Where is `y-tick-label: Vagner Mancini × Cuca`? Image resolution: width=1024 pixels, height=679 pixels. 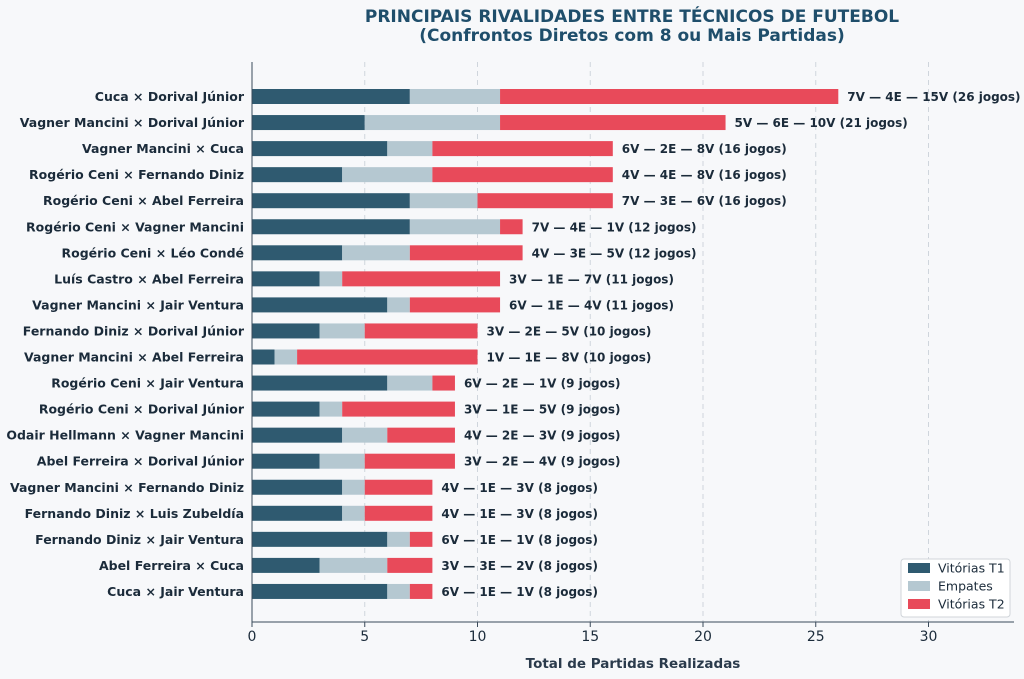
y-tick-label: Vagner Mancini × Cuca is located at coordinates (163, 148).